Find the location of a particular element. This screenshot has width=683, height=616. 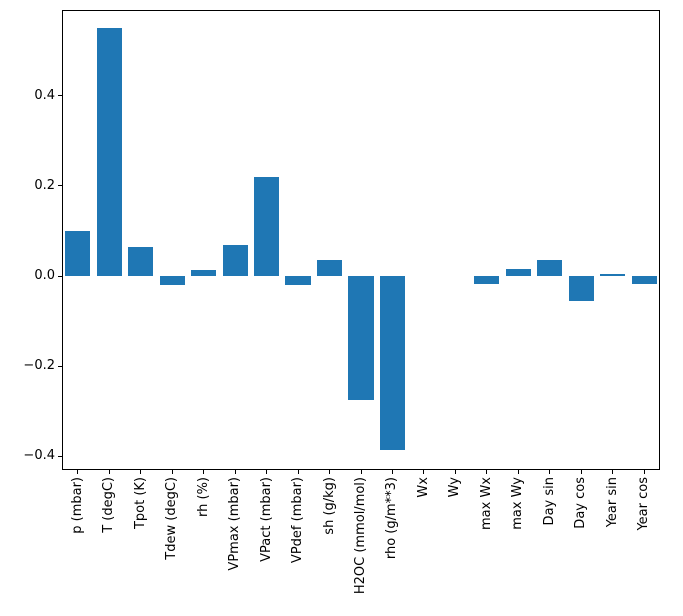

bar-t-degc is located at coordinates (109, 152).